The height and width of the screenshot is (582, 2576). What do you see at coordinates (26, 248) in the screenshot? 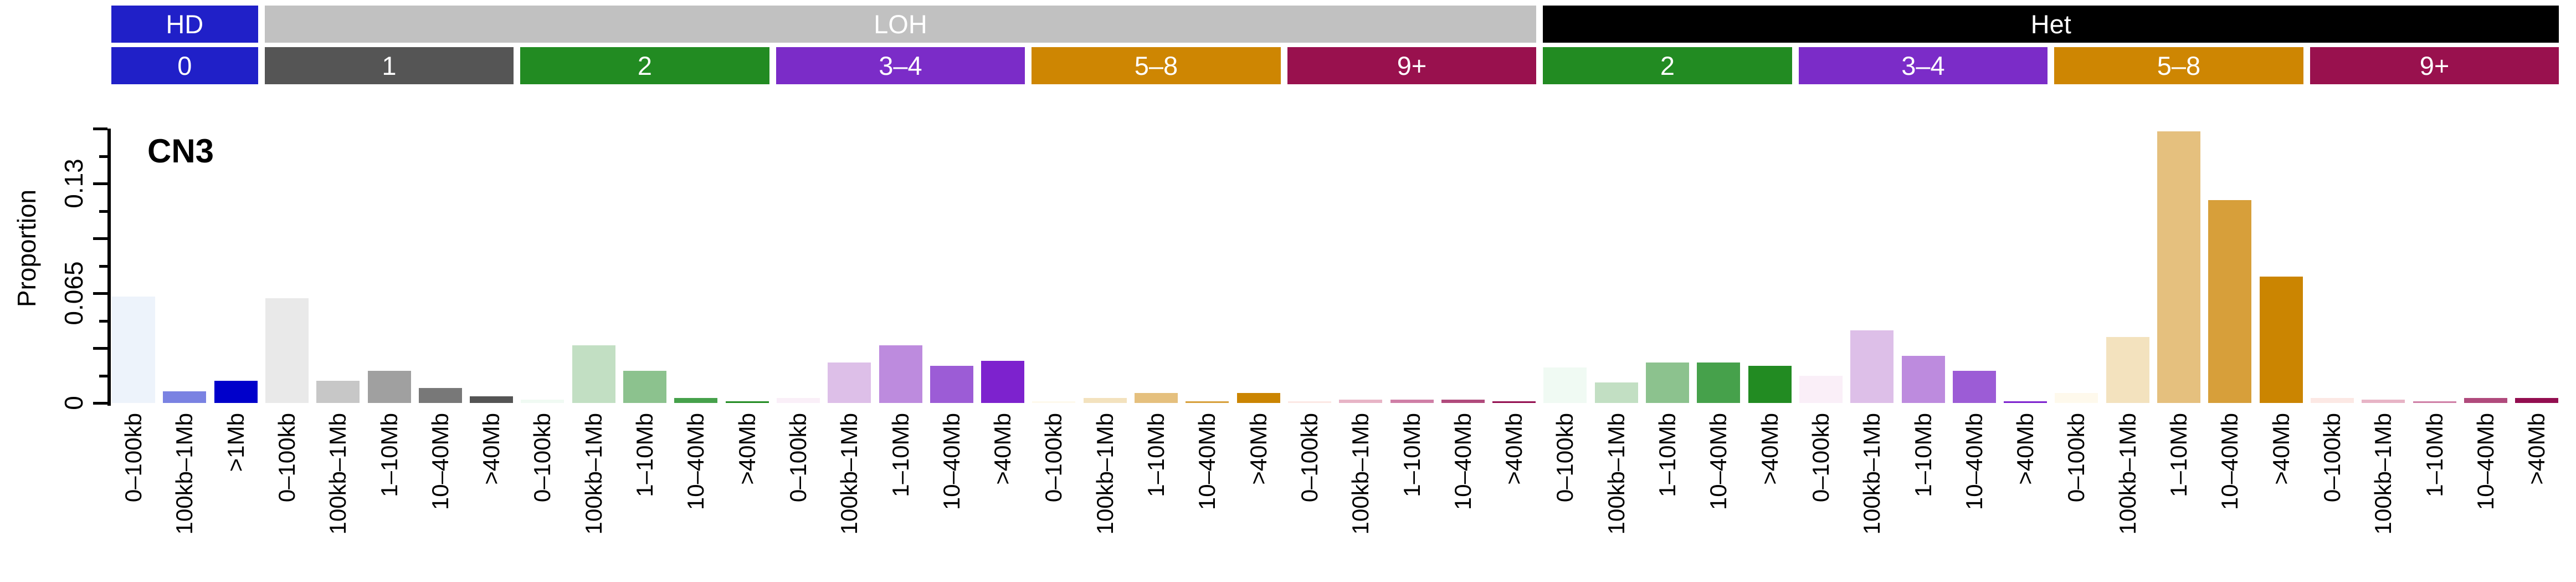
I see `y-axis-title: Proportion` at bounding box center [26, 248].